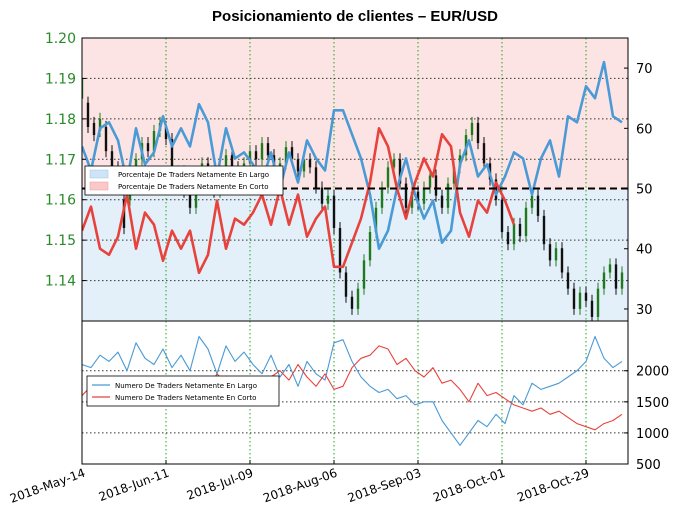  I want to click on count-tick-label: 1000, so click(652, 434).